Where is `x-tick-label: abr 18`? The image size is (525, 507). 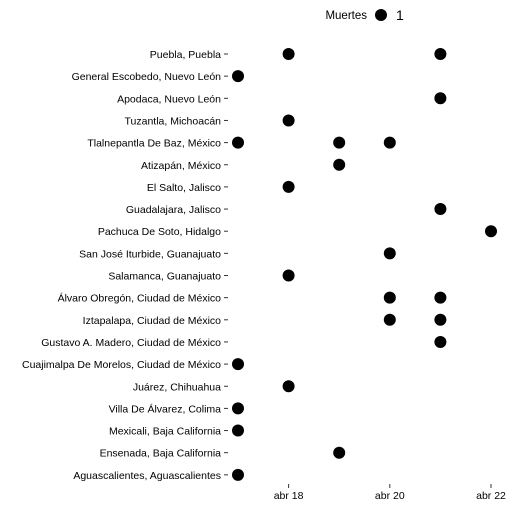 x-tick-label: abr 18 is located at coordinates (289, 496).